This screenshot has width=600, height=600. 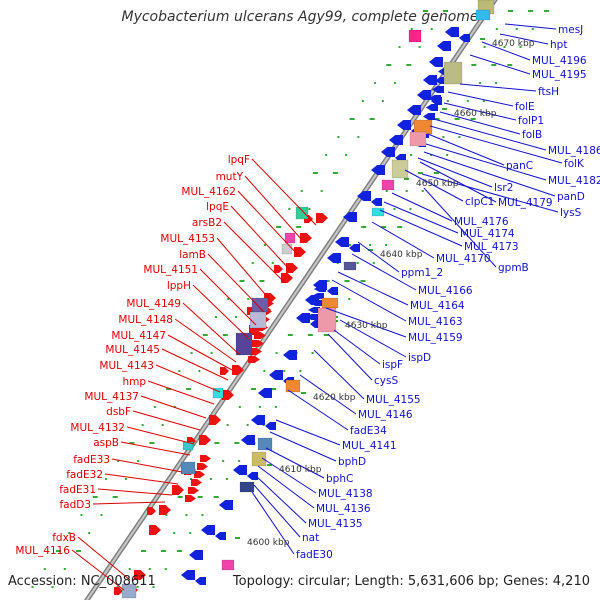 What do you see at coordinates (132, 350) in the screenshot?
I see `forward-gene-label: MUL_4145` at bounding box center [132, 350].